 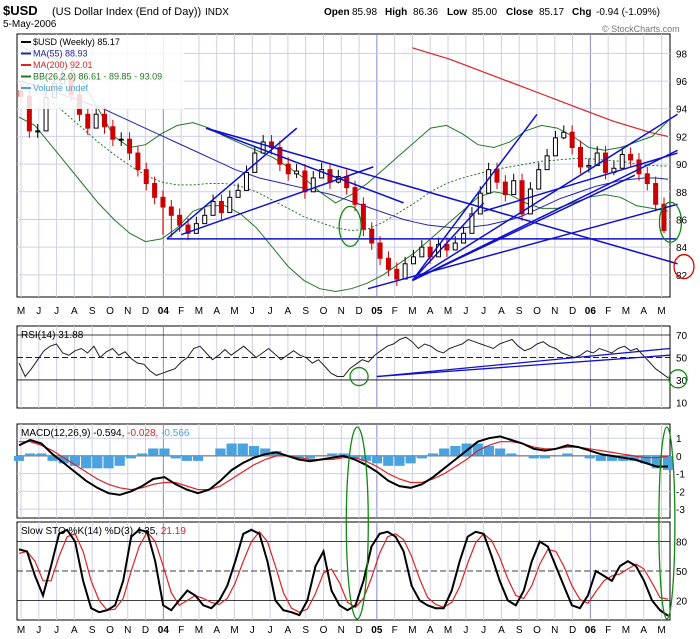 I want to click on macd-line, so click(x=343, y=465).